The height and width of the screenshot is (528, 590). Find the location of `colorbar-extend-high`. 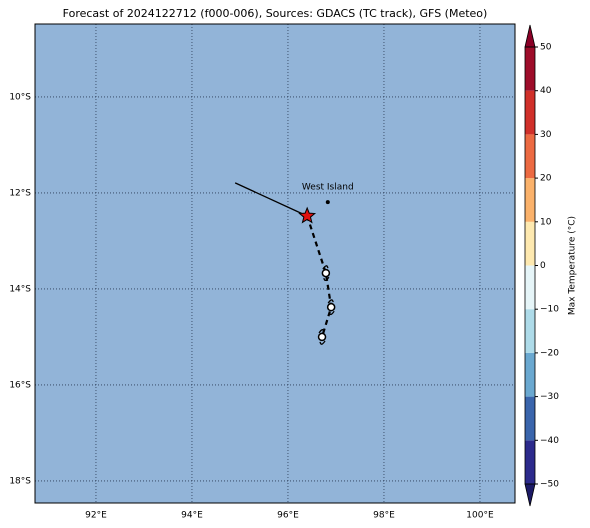

colorbar-extend-high is located at coordinates (530, 36).